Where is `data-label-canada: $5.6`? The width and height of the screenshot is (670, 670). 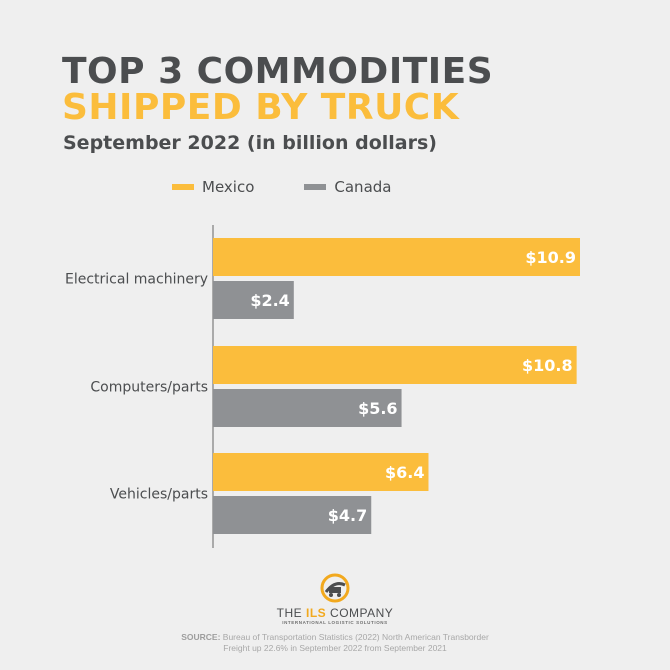
data-label-canada: $5.6 is located at coordinates (377, 408).